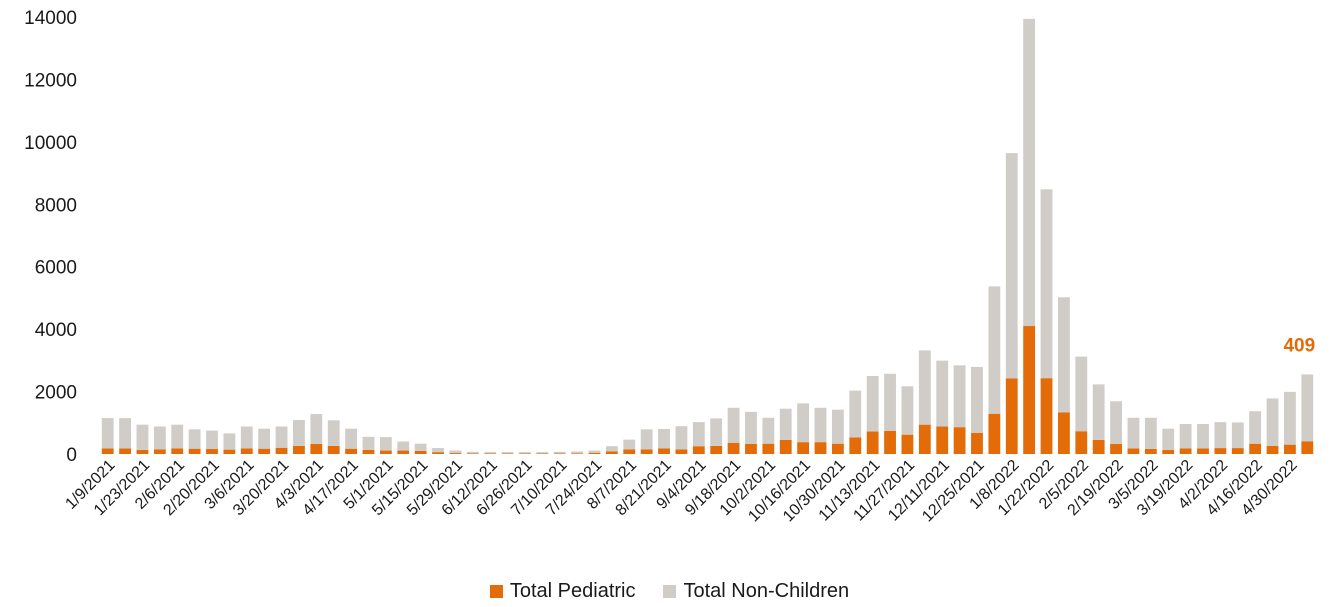 The image size is (1339, 607). I want to click on legend-swatch-pediatric, so click(496, 591).